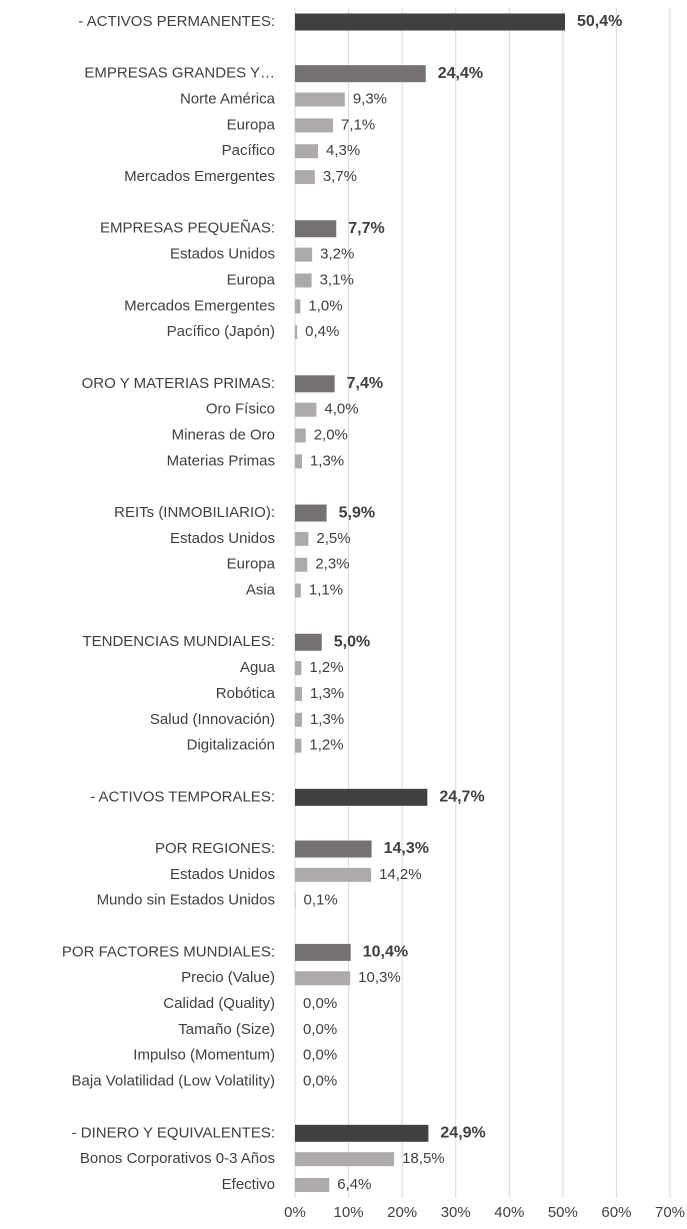 The height and width of the screenshot is (1229, 687). I want to click on y-tick-label: Robótica, so click(246, 693).